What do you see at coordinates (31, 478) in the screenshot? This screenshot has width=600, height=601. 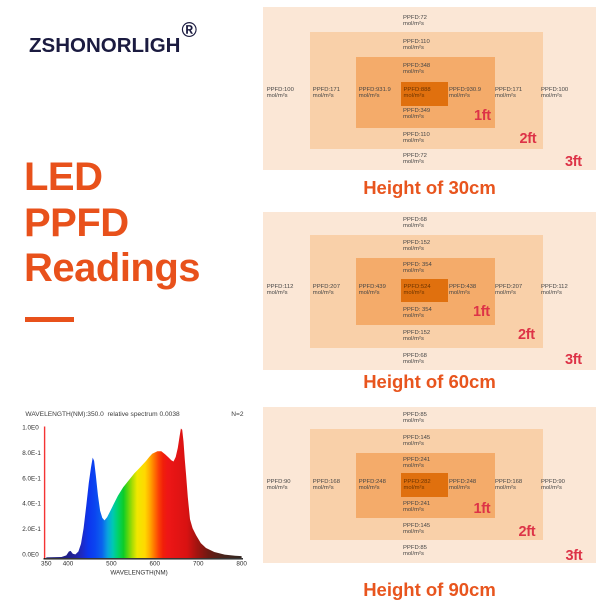 I see `svg-text: 6.0E-1` at bounding box center [31, 478].